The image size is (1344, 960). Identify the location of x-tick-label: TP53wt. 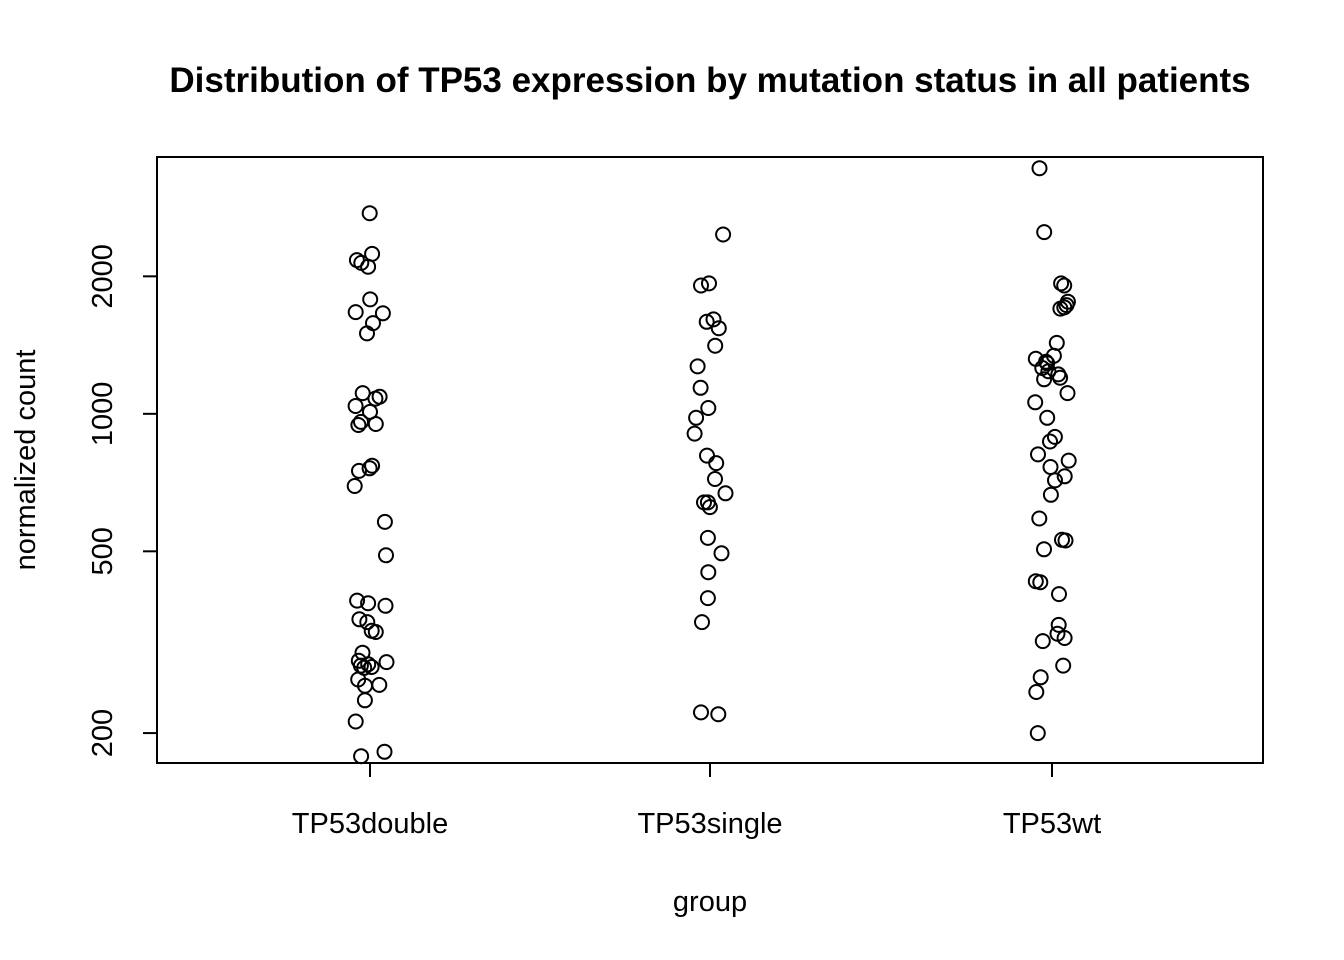
(1052, 824).